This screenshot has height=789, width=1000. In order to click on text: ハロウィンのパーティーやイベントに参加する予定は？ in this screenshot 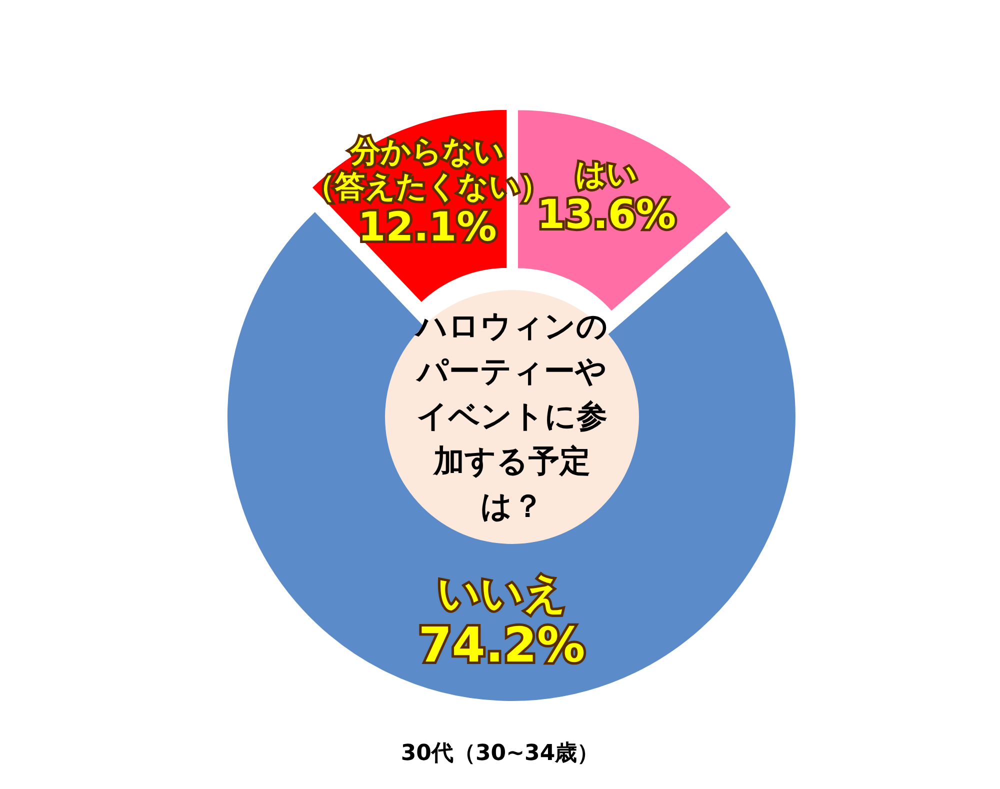, I will do `click(511, 417)`.